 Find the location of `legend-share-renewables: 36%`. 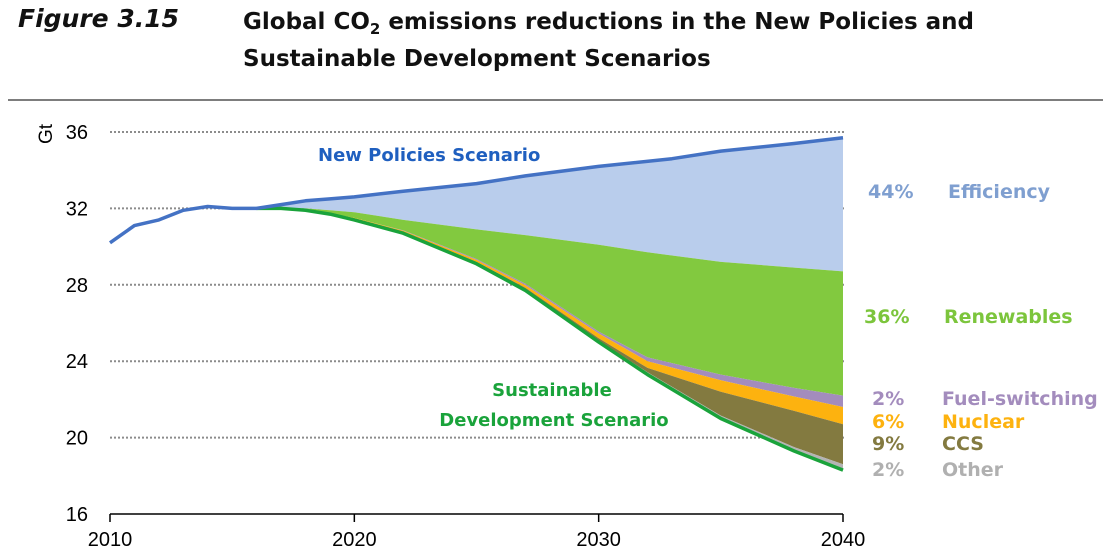

legend-share-renewables: 36% is located at coordinates (886, 317).